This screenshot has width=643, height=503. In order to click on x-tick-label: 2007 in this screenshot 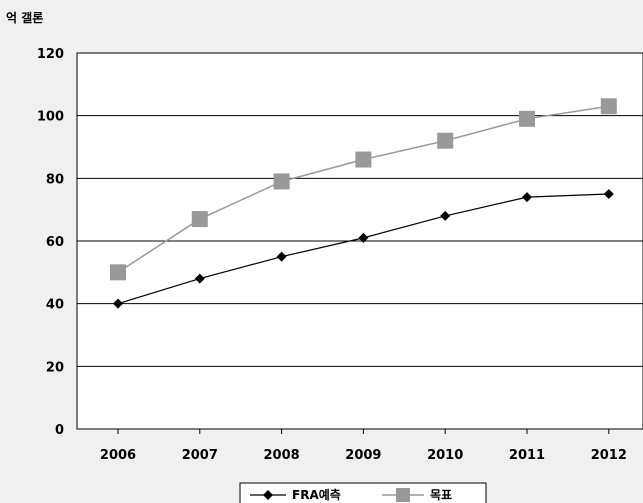, I will do `click(200, 455)`.